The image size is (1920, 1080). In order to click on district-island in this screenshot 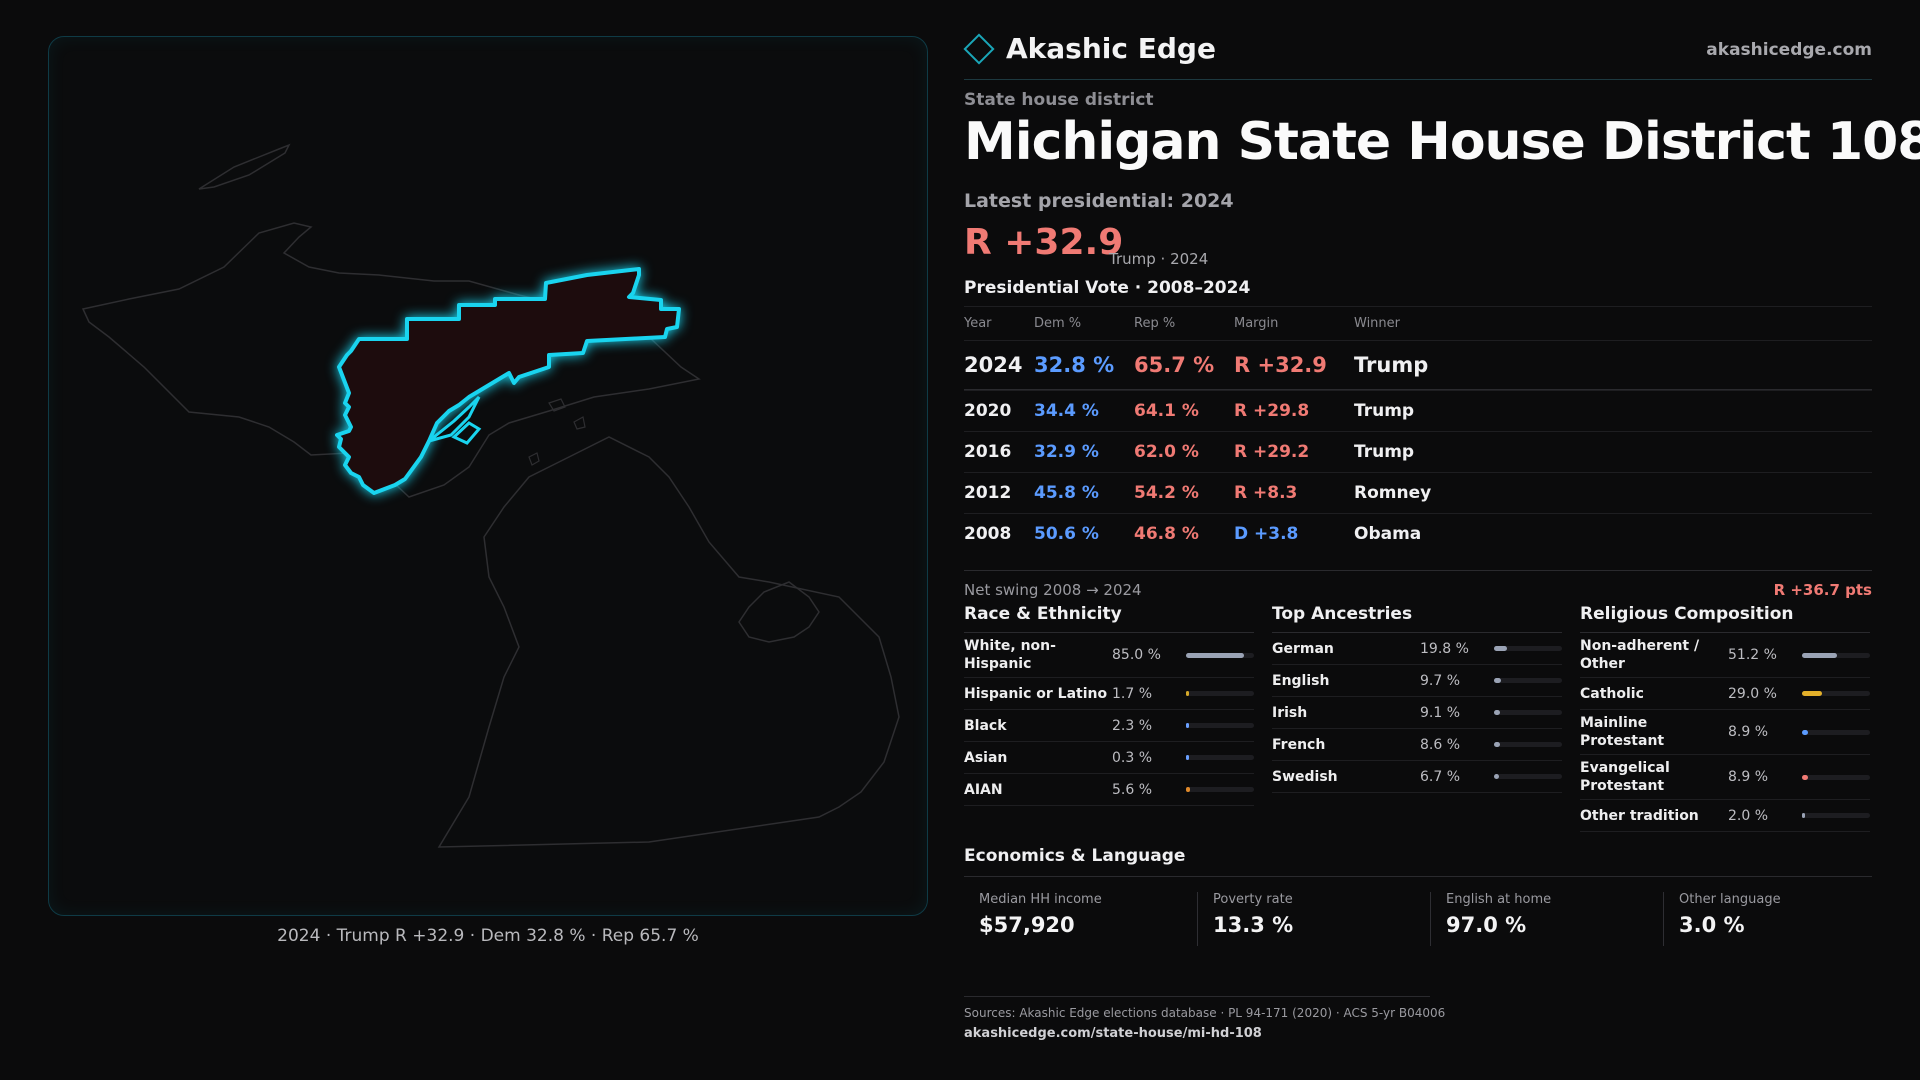, I will do `click(466, 433)`.